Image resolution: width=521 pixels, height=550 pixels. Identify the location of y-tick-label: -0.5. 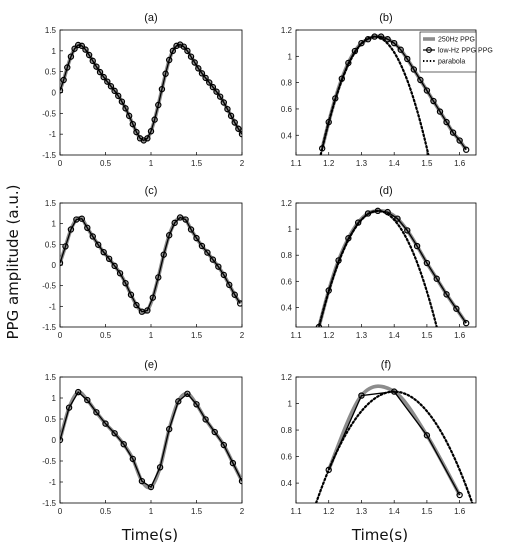
(49, 286).